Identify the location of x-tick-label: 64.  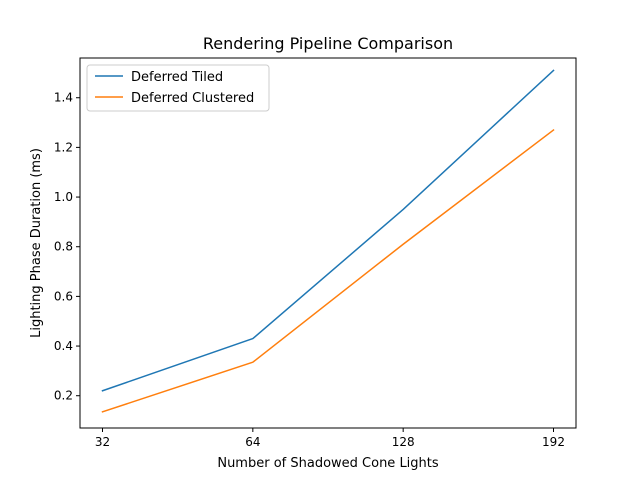
(252, 442).